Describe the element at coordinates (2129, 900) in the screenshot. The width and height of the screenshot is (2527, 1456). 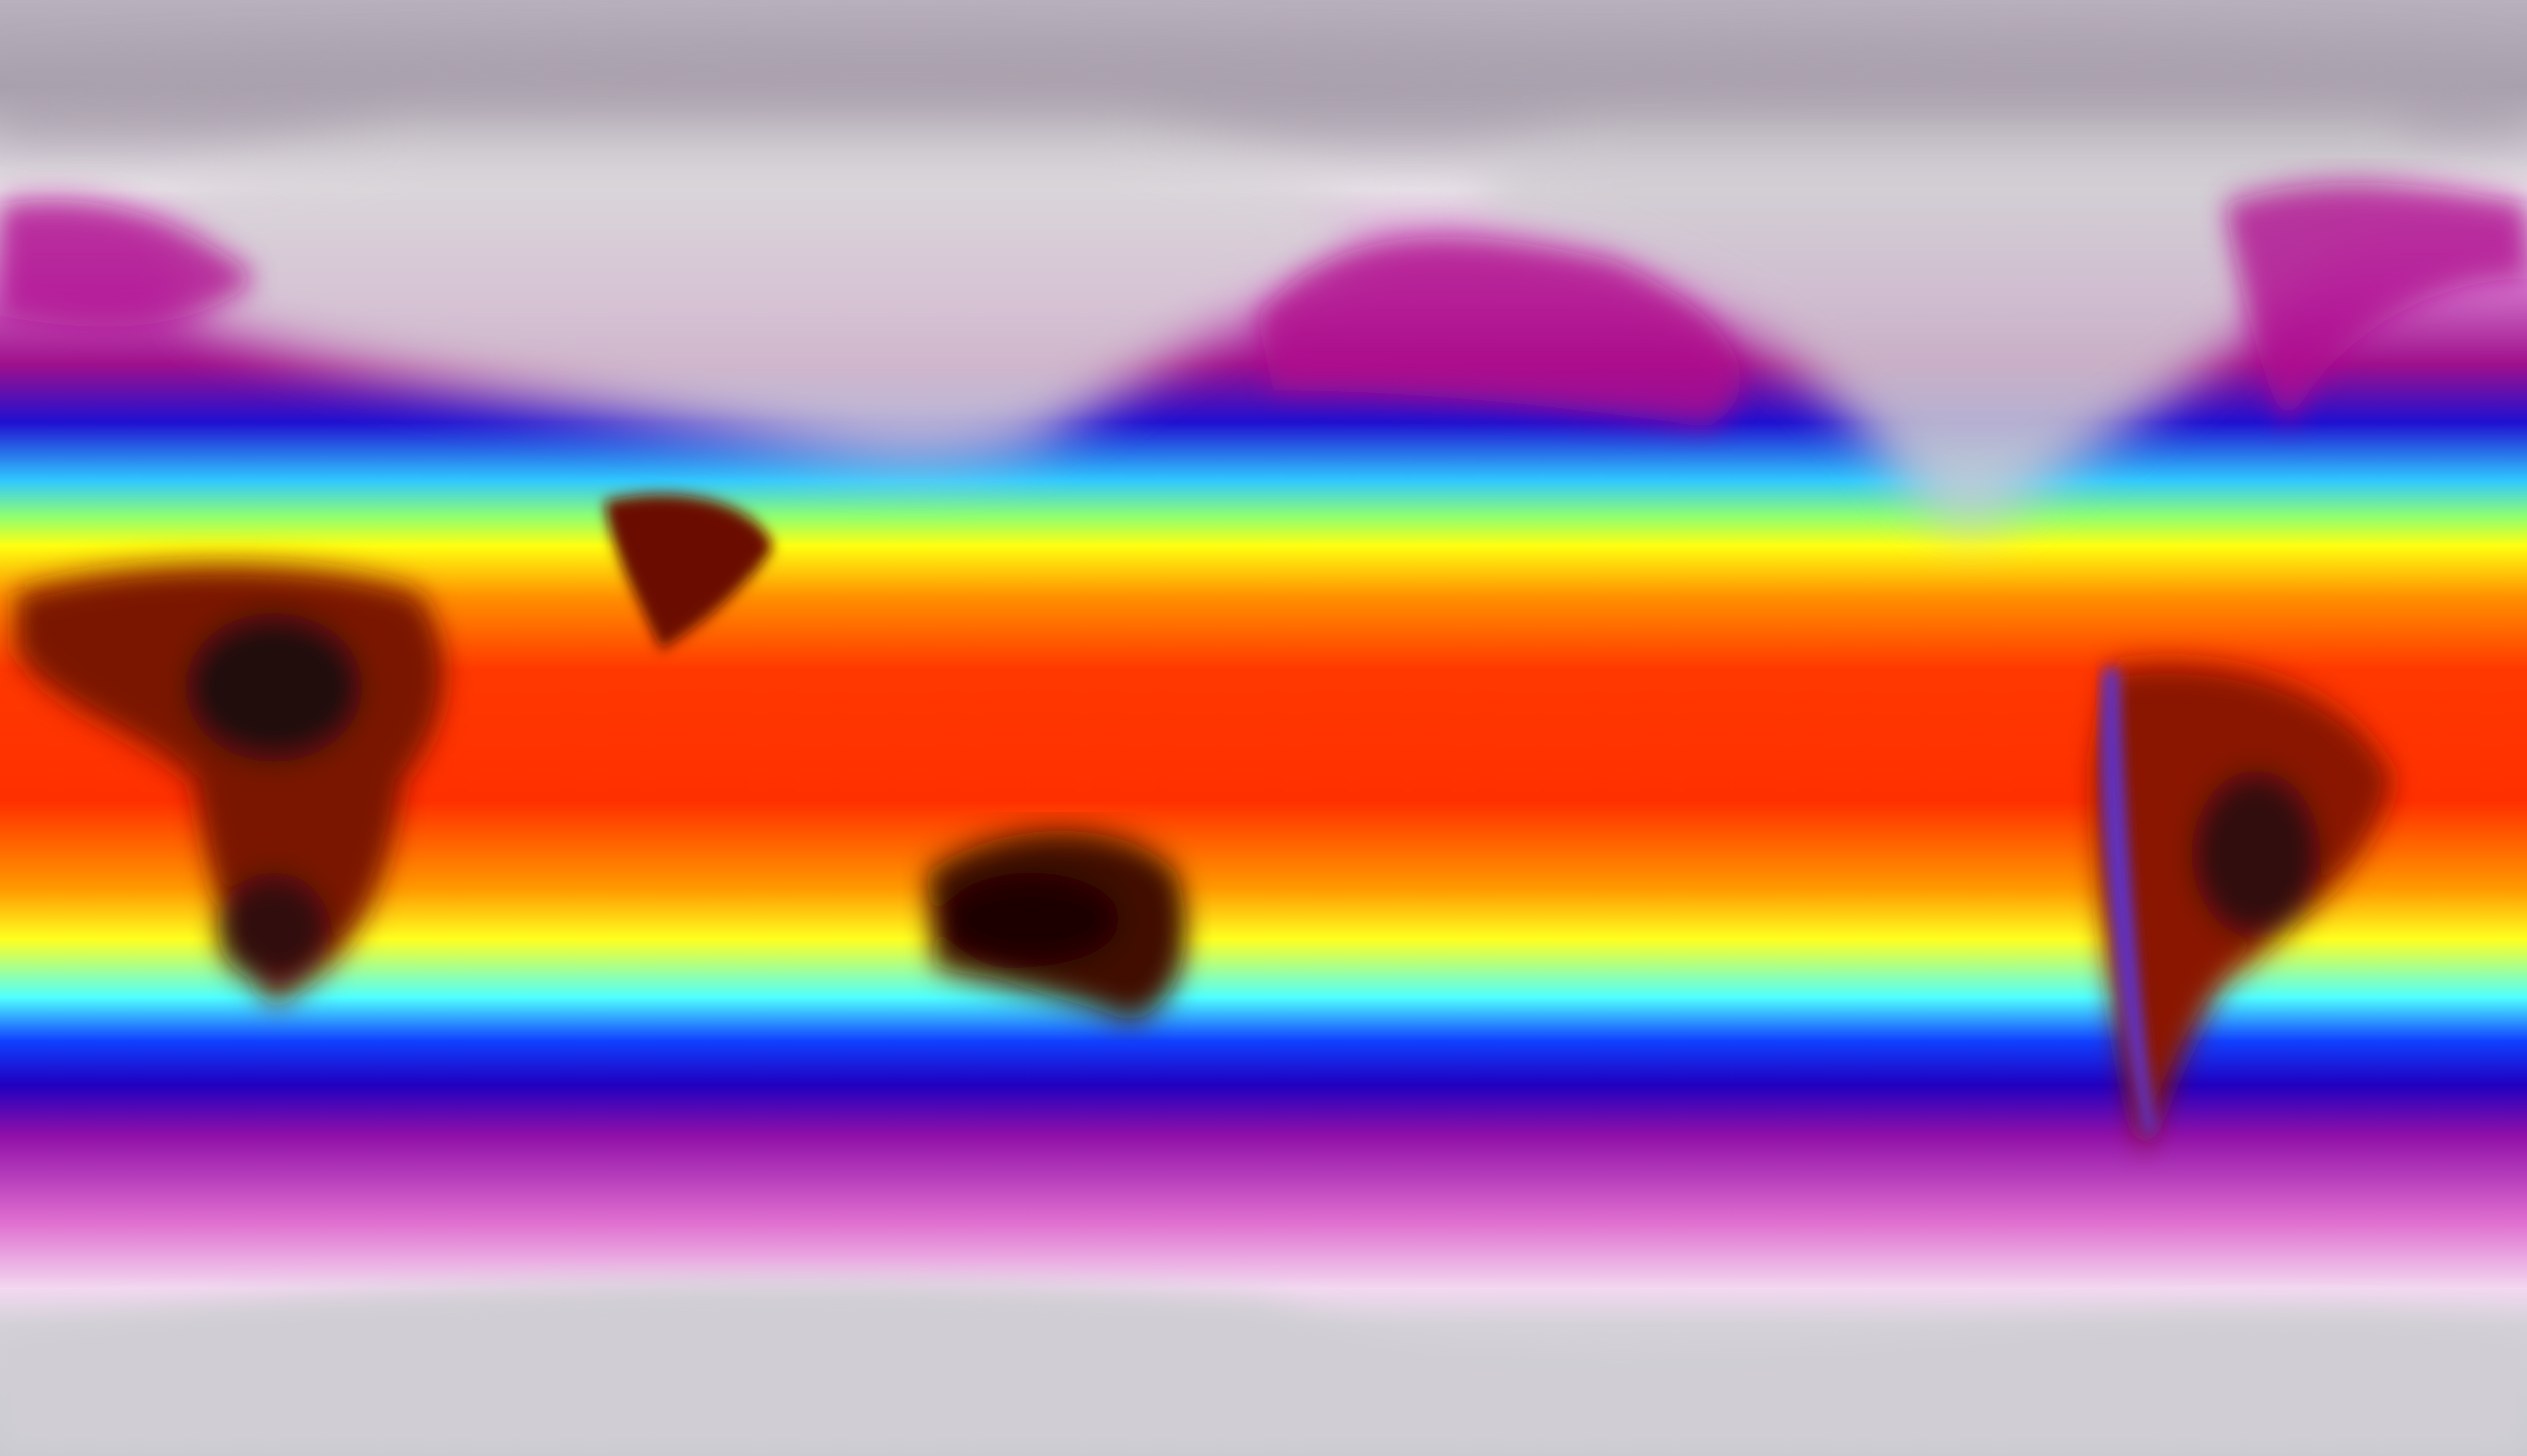
I see `andes-cold` at that location.